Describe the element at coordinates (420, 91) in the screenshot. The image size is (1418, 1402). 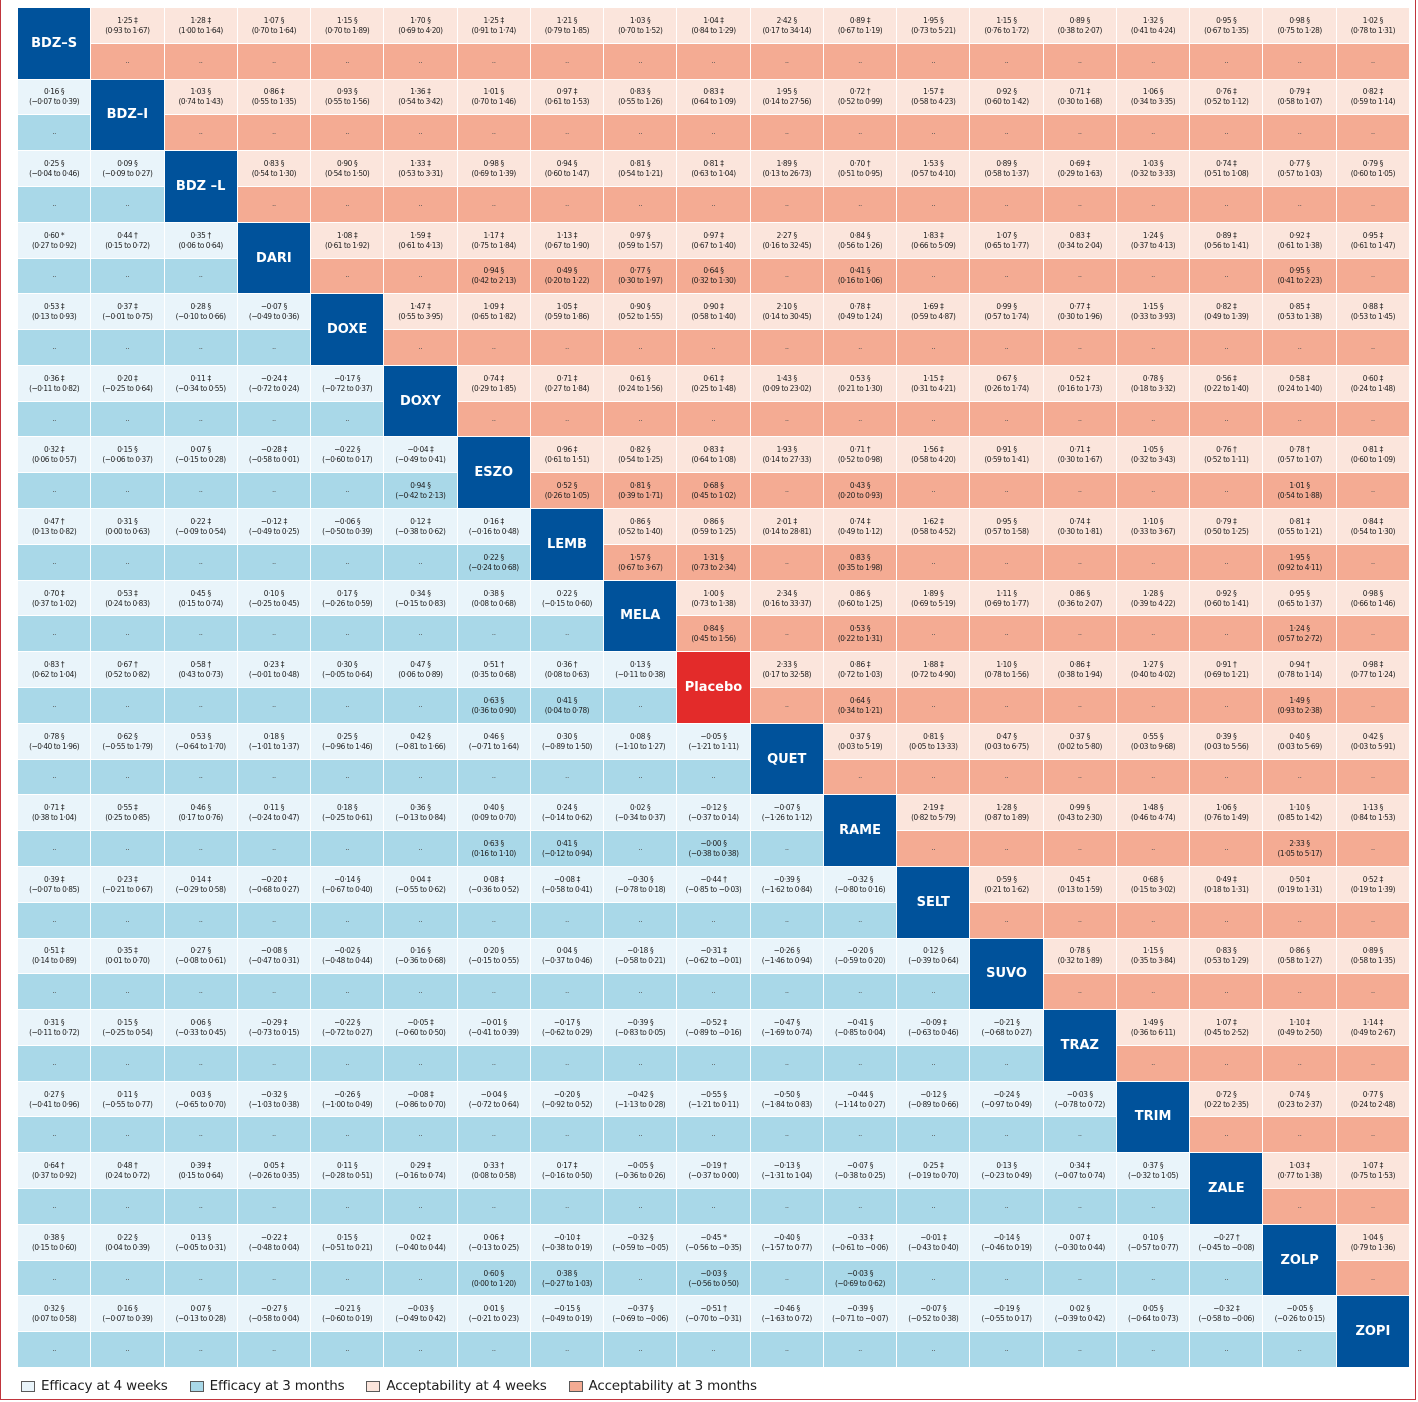
I see `cell-estimate: 1·36 ‡` at that location.